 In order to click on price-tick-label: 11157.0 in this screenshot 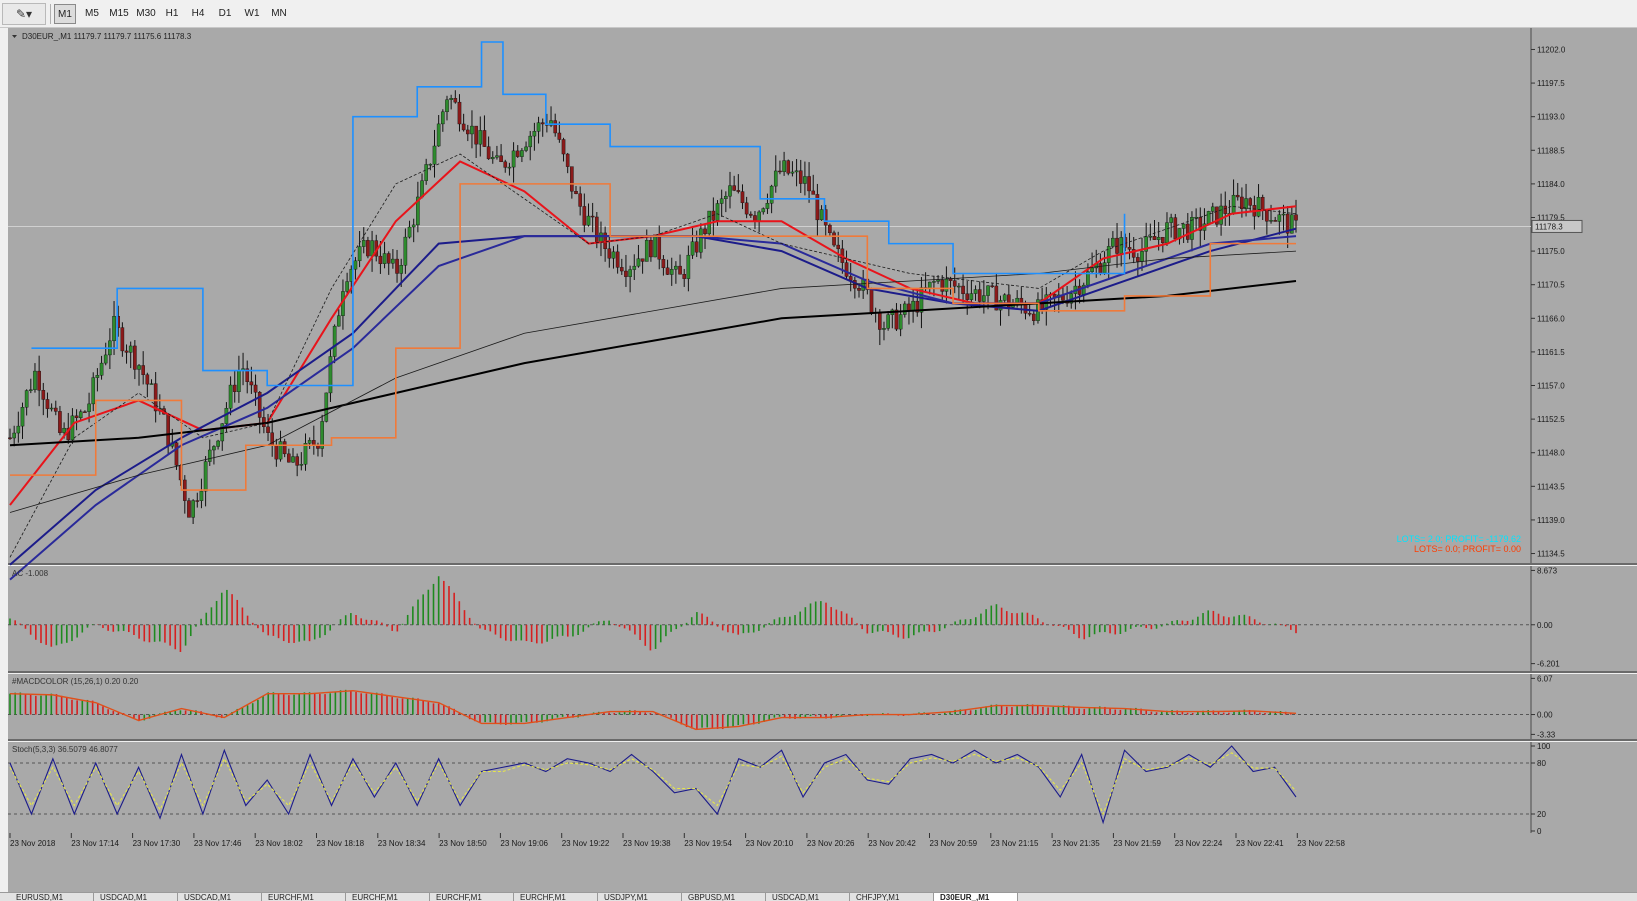, I will do `click(1551, 386)`.